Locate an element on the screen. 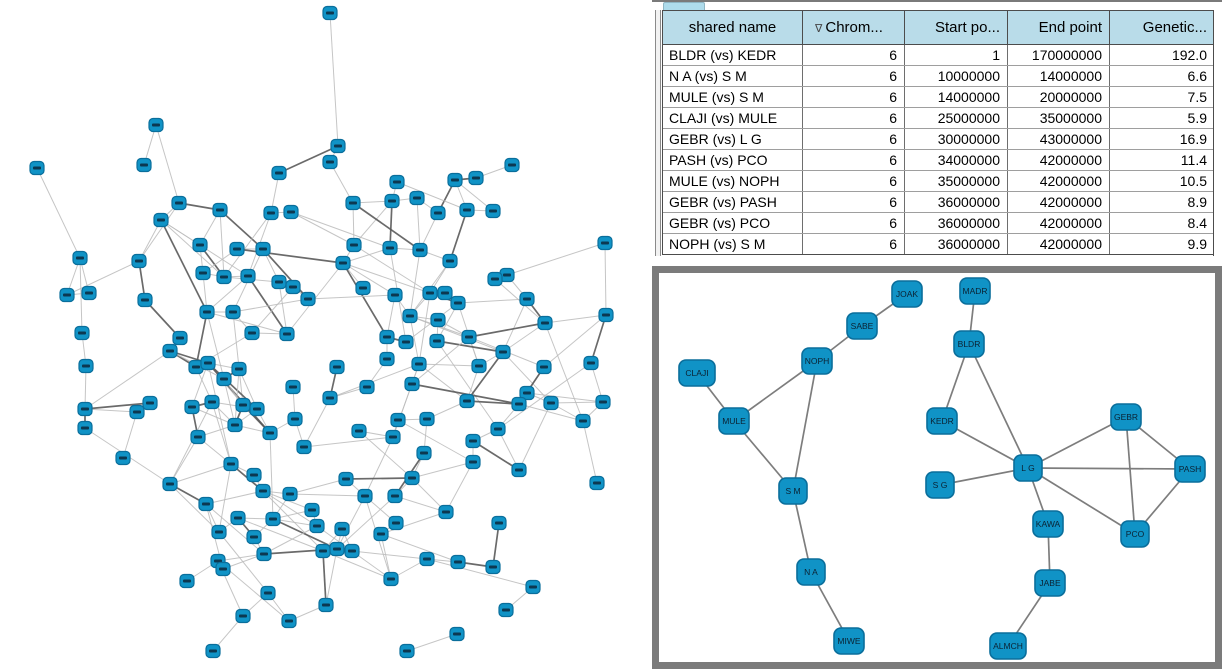  subnetwork-node: PCO is located at coordinates (1135, 534).